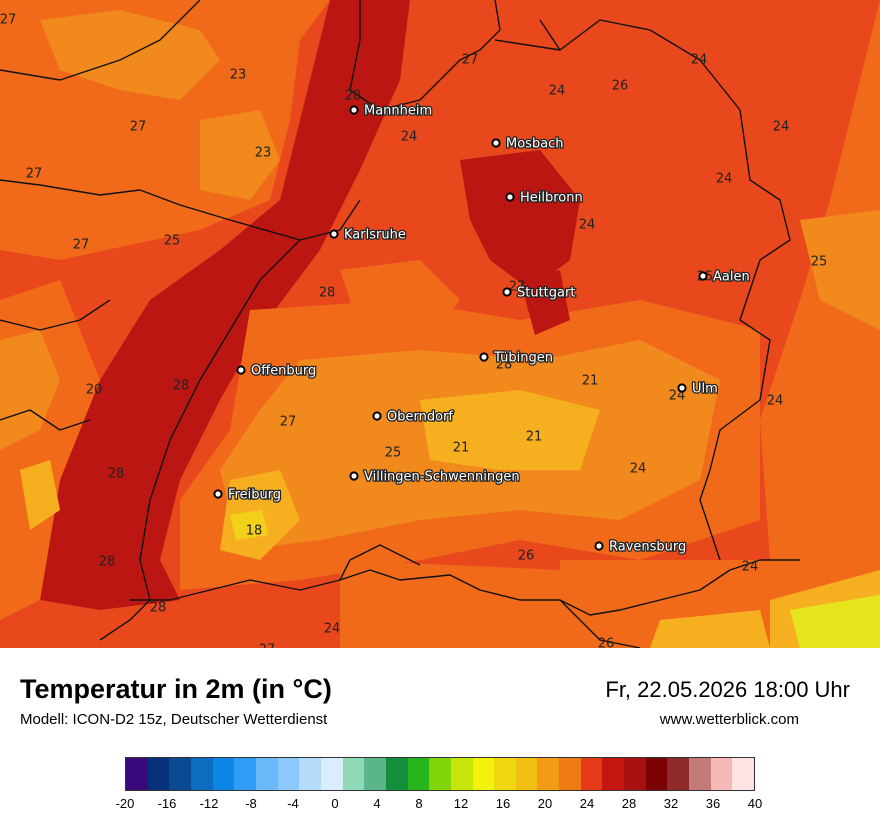 Image resolution: width=880 pixels, height=830 pixels. I want to click on city-label: Mannheim, so click(398, 111).